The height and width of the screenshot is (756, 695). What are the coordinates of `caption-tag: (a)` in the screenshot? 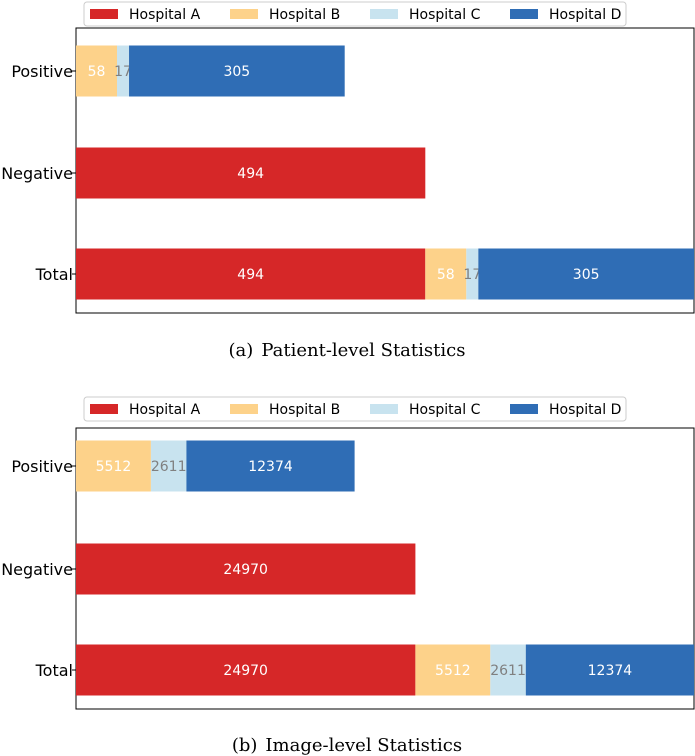 It's located at (241, 350).